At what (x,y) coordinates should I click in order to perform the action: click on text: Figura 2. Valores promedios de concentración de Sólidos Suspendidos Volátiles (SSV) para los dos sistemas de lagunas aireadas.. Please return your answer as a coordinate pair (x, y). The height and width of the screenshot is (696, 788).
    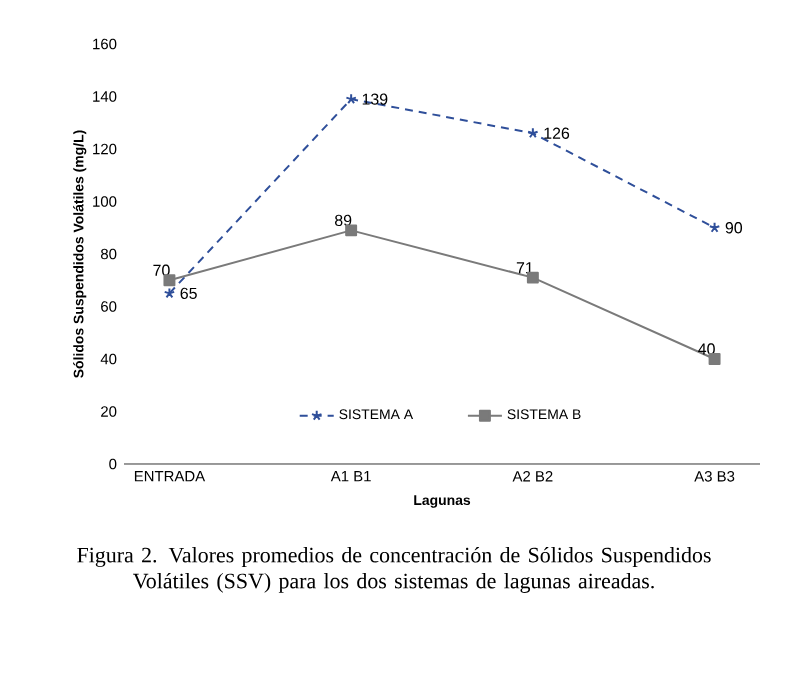
    Looking at the image, I should click on (394, 570).